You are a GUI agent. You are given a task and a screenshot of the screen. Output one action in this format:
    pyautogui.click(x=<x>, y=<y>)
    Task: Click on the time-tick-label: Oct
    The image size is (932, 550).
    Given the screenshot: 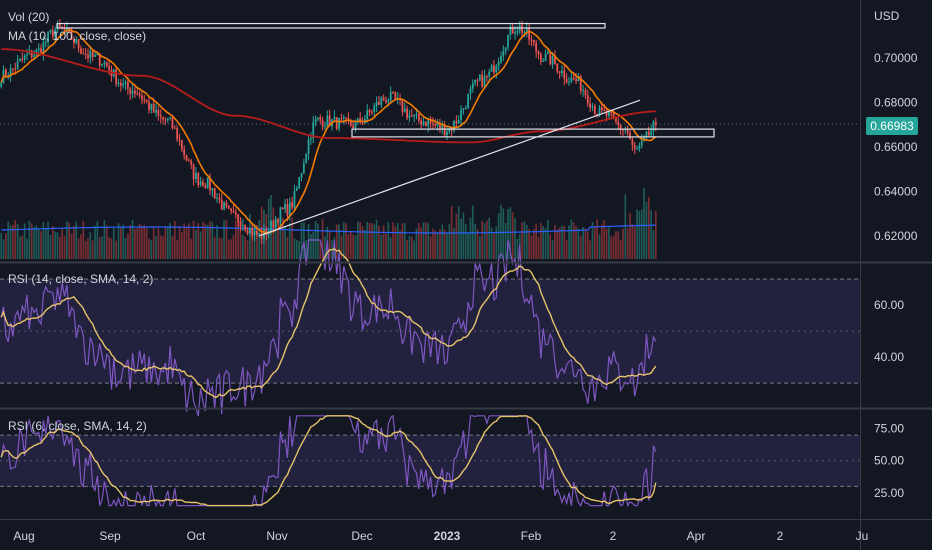 What is the action you would take?
    pyautogui.click(x=196, y=536)
    